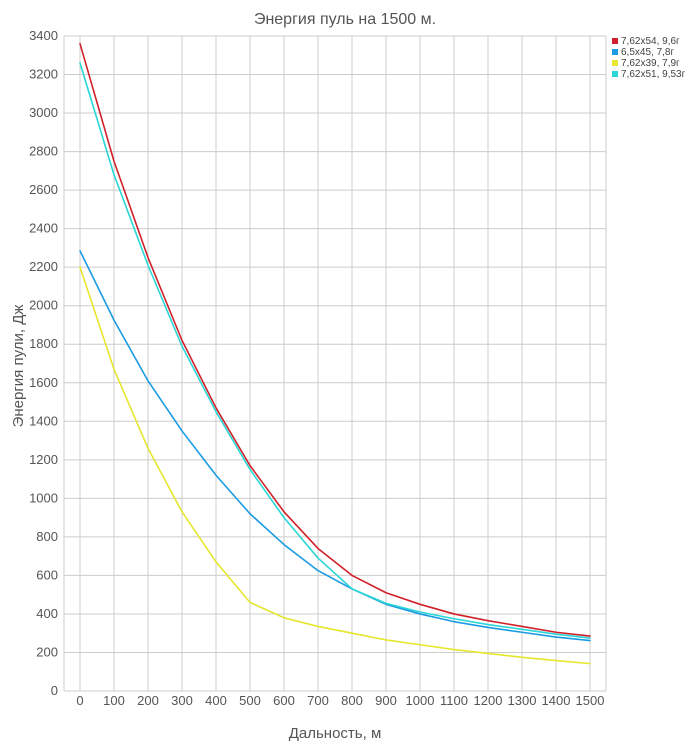 The width and height of the screenshot is (688, 750). What do you see at coordinates (18, 366) in the screenshot?
I see `y-axis-label: Энергия пули, Дж` at bounding box center [18, 366].